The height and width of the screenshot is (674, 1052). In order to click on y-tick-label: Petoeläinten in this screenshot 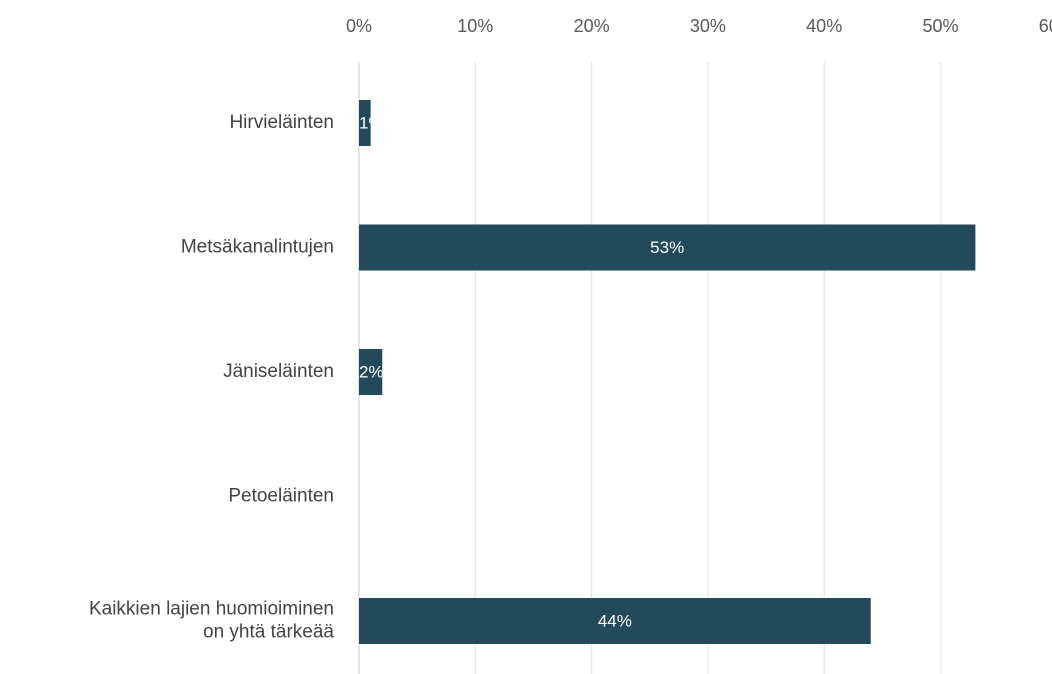, I will do `click(281, 496)`.